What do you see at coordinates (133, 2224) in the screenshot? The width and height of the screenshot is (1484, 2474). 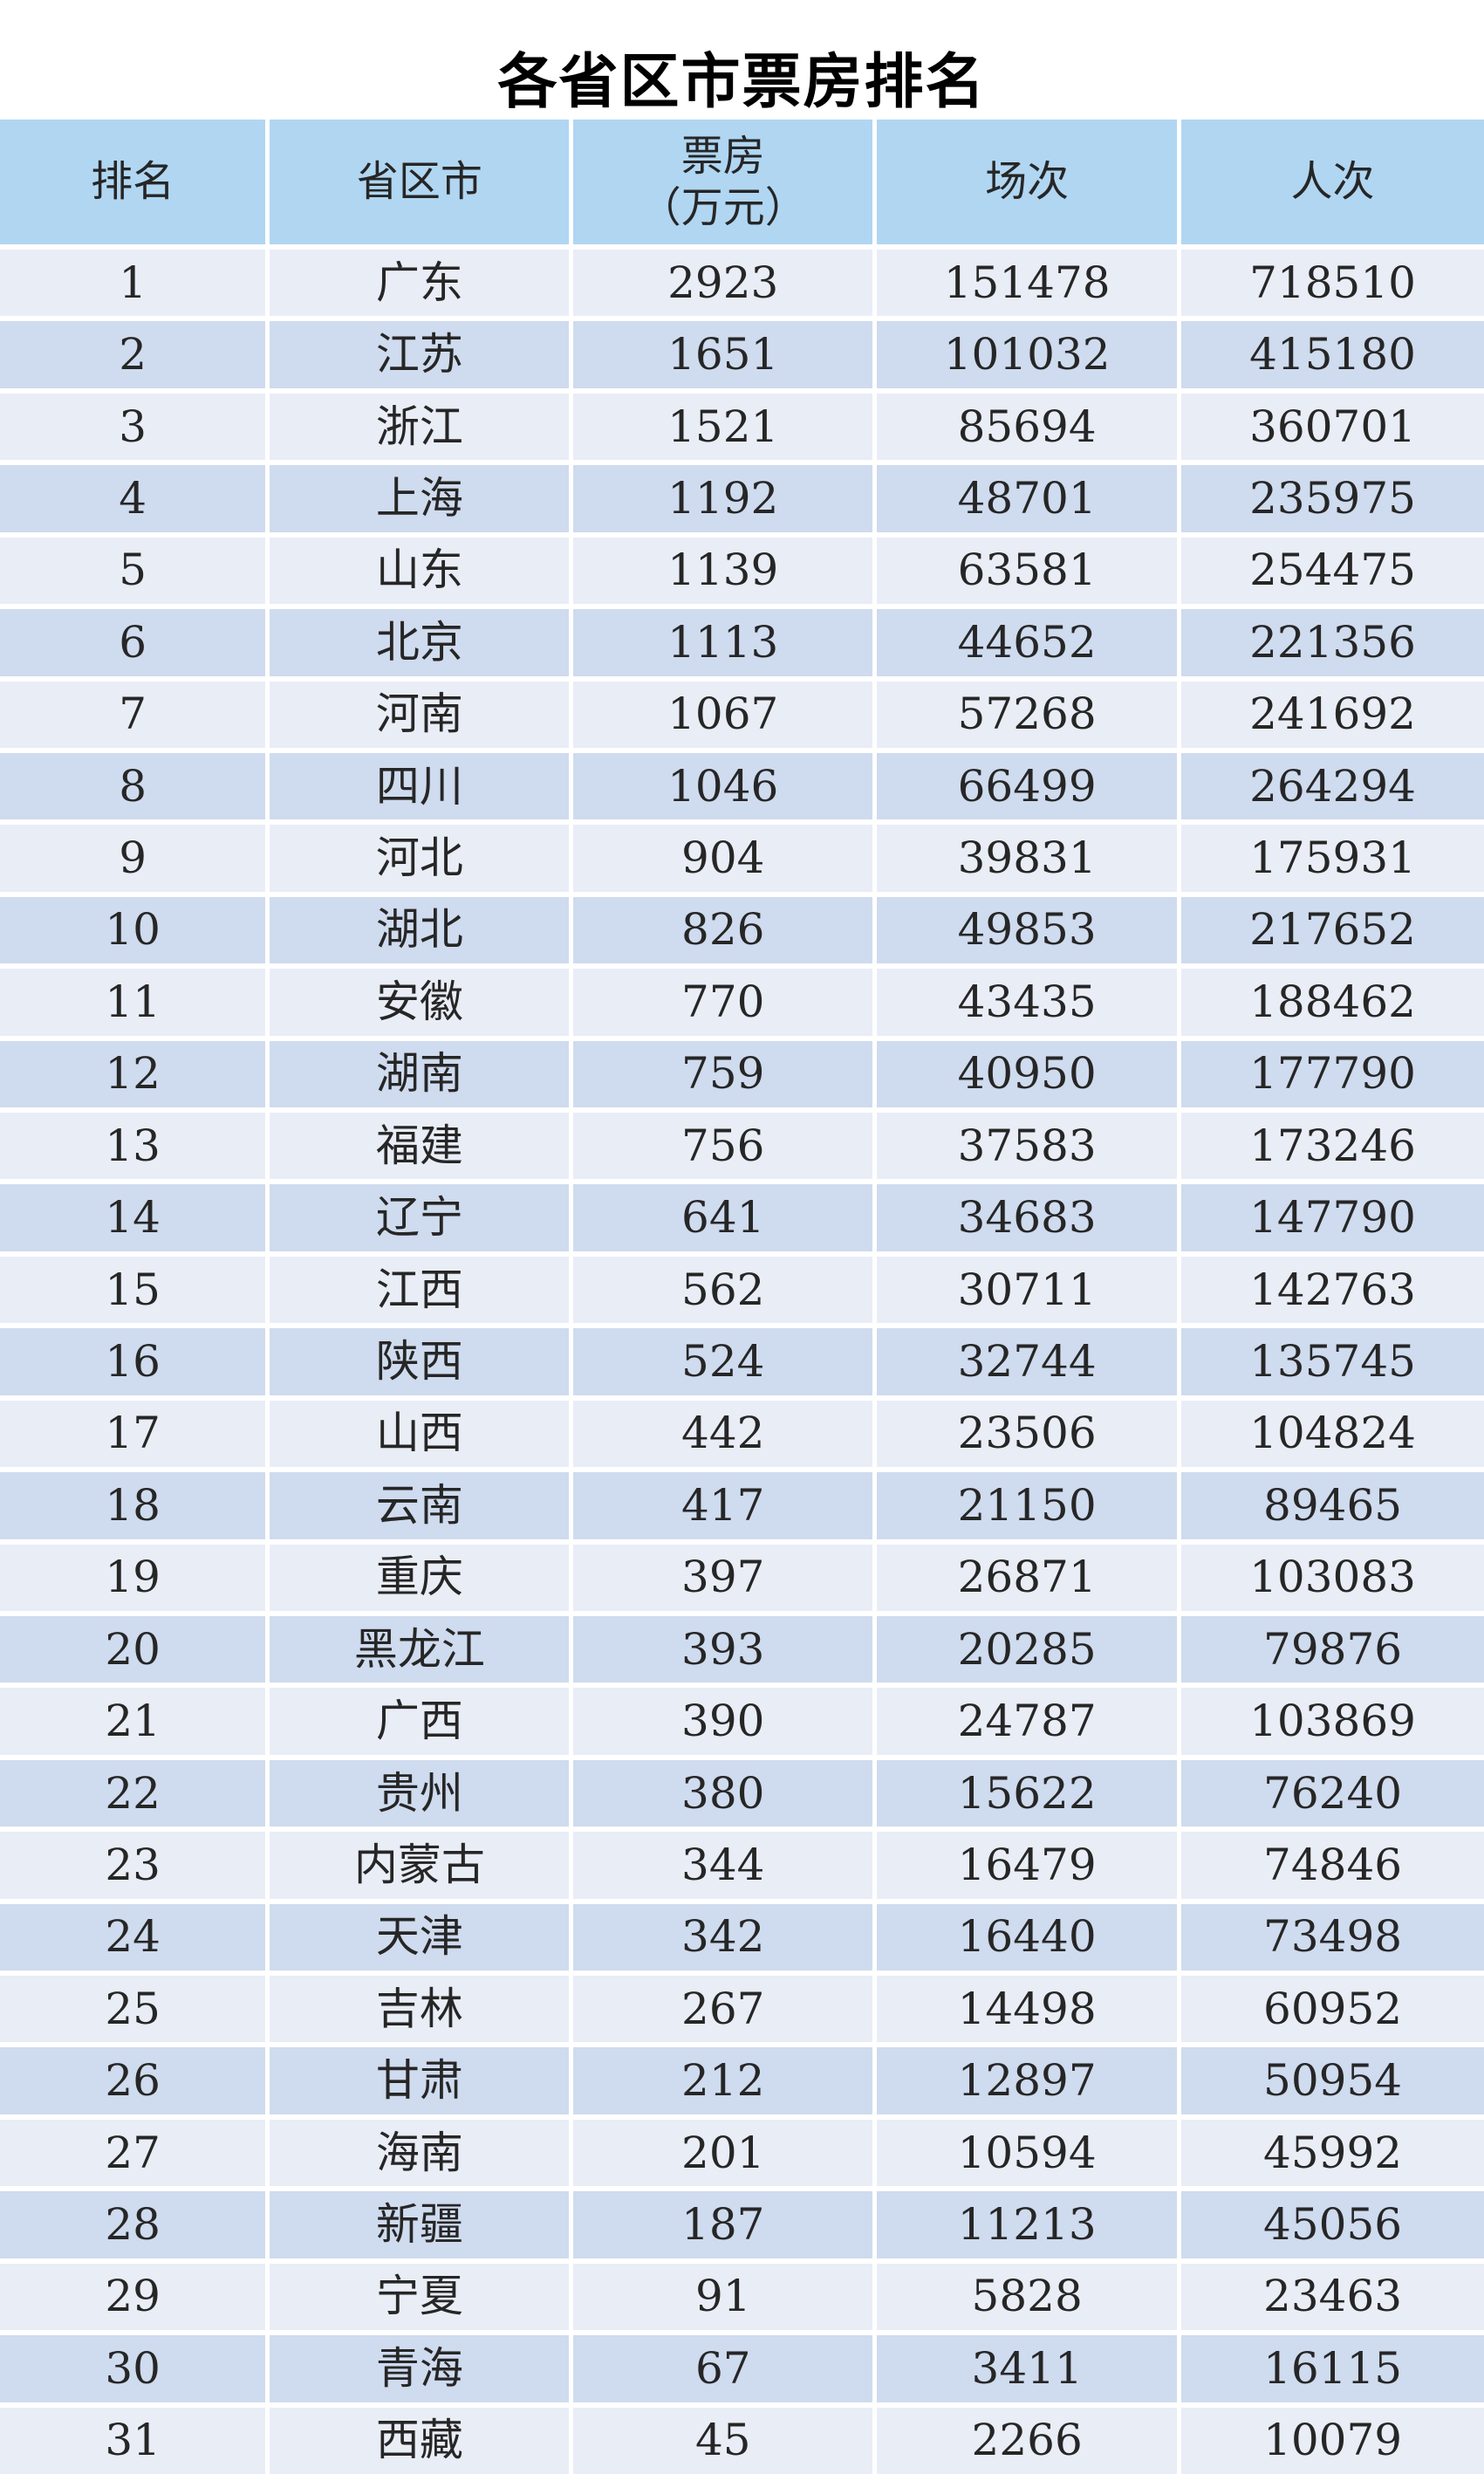 I see `cell-rank: 28` at bounding box center [133, 2224].